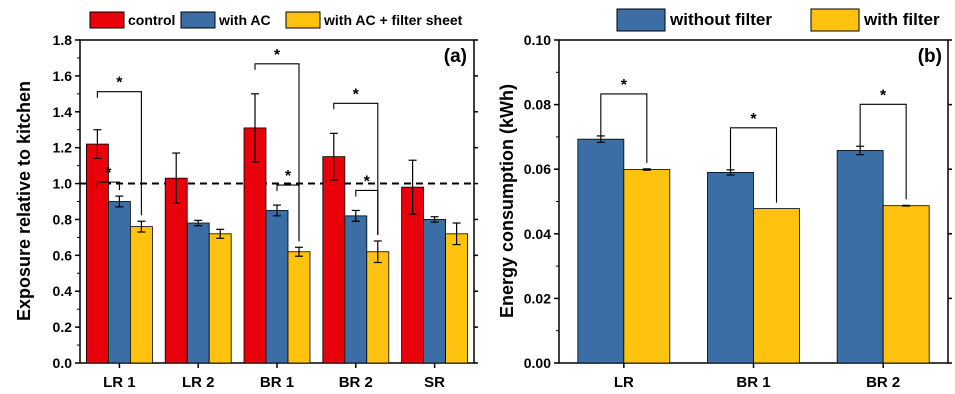 The height and width of the screenshot is (394, 955). What do you see at coordinates (507, 201) in the screenshot?
I see `panel-b-y-axis-title: Energy consumption (kWh)` at bounding box center [507, 201].